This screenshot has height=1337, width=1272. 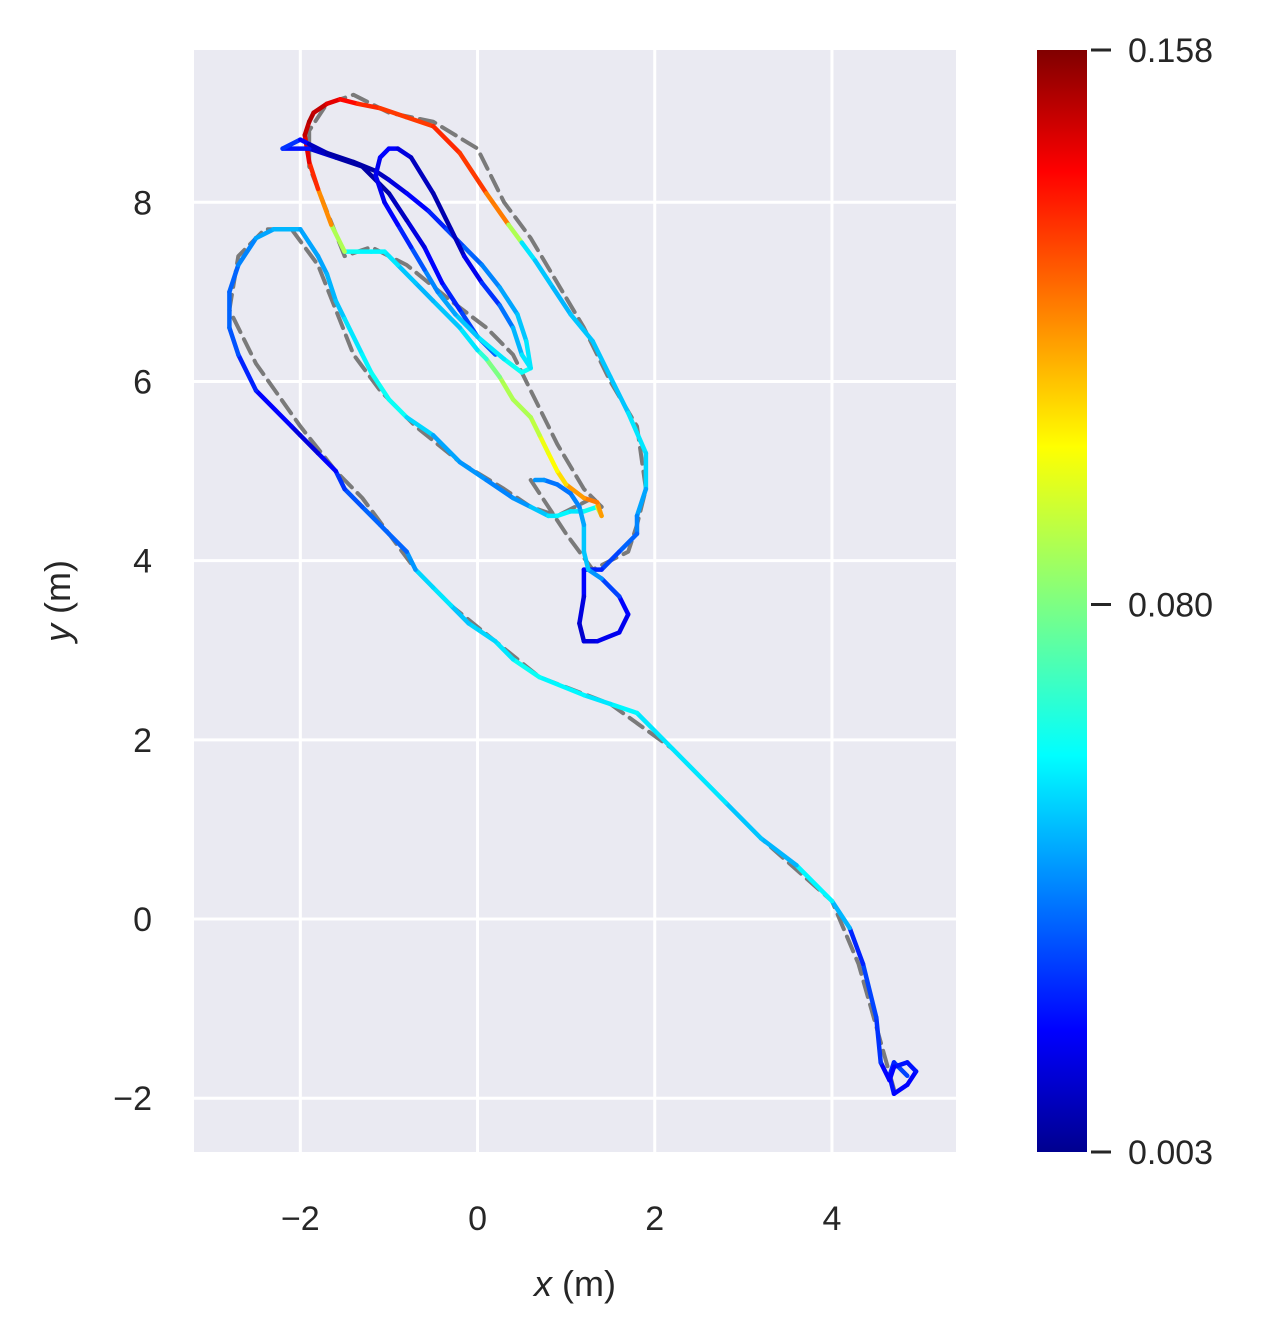 I want to click on y-axis-label-var: y, so click(x=57, y=633).